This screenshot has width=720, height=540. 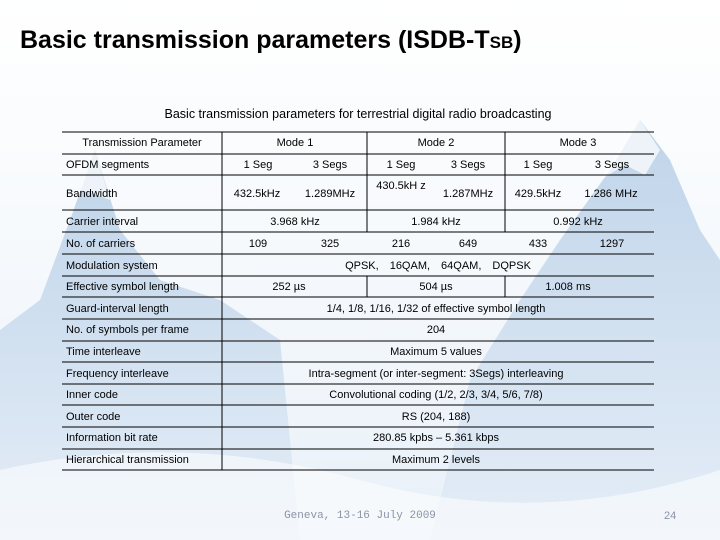 What do you see at coordinates (436, 143) in the screenshot?
I see `header-mode2: Mode 2` at bounding box center [436, 143].